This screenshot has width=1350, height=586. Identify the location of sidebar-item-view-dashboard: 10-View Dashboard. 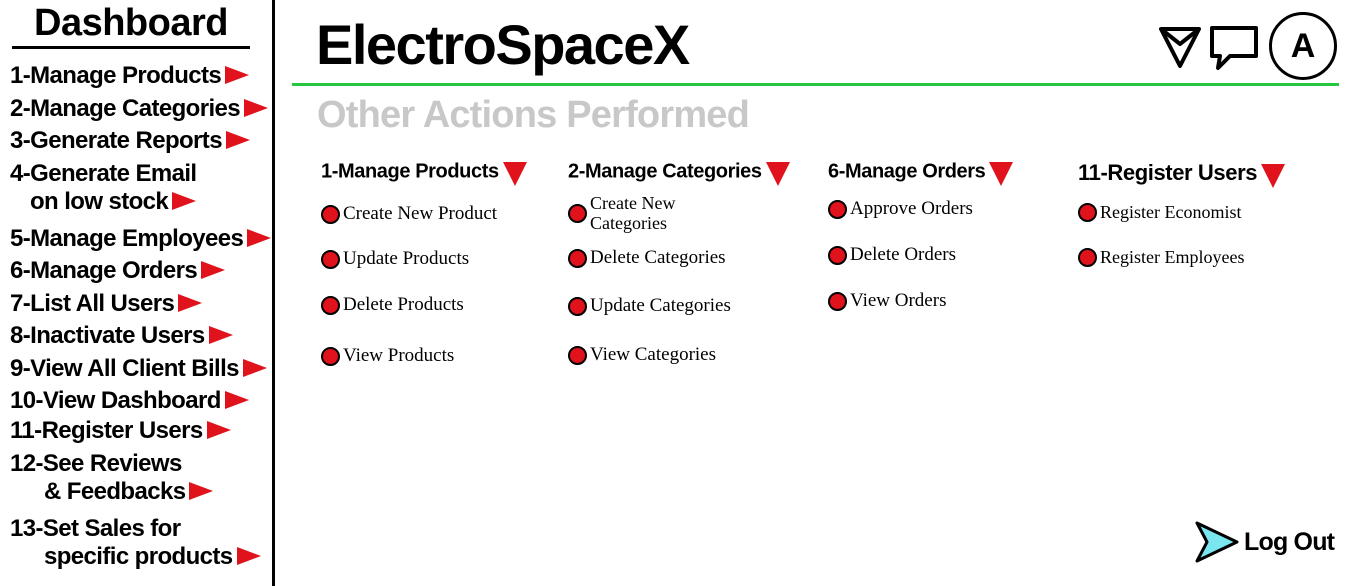
(129, 401).